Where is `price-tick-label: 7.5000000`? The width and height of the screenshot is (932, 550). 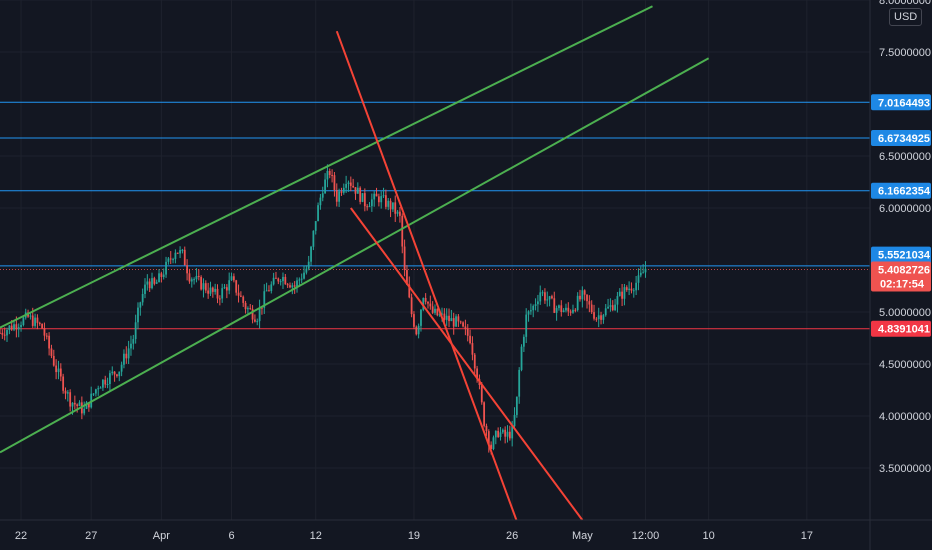 price-tick-label: 7.5000000 is located at coordinates (905, 53).